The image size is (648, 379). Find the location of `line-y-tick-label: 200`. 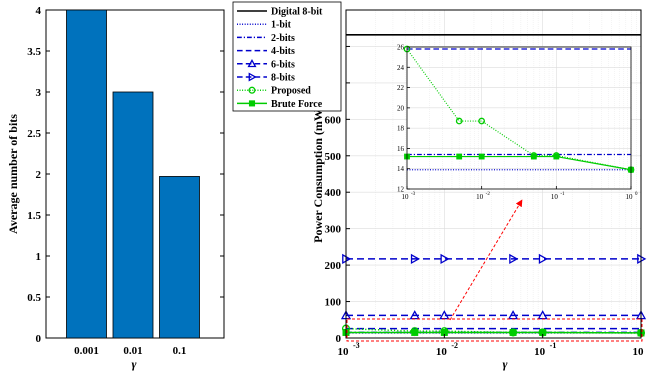

line-y-tick-label: 200 is located at coordinates (333, 266).